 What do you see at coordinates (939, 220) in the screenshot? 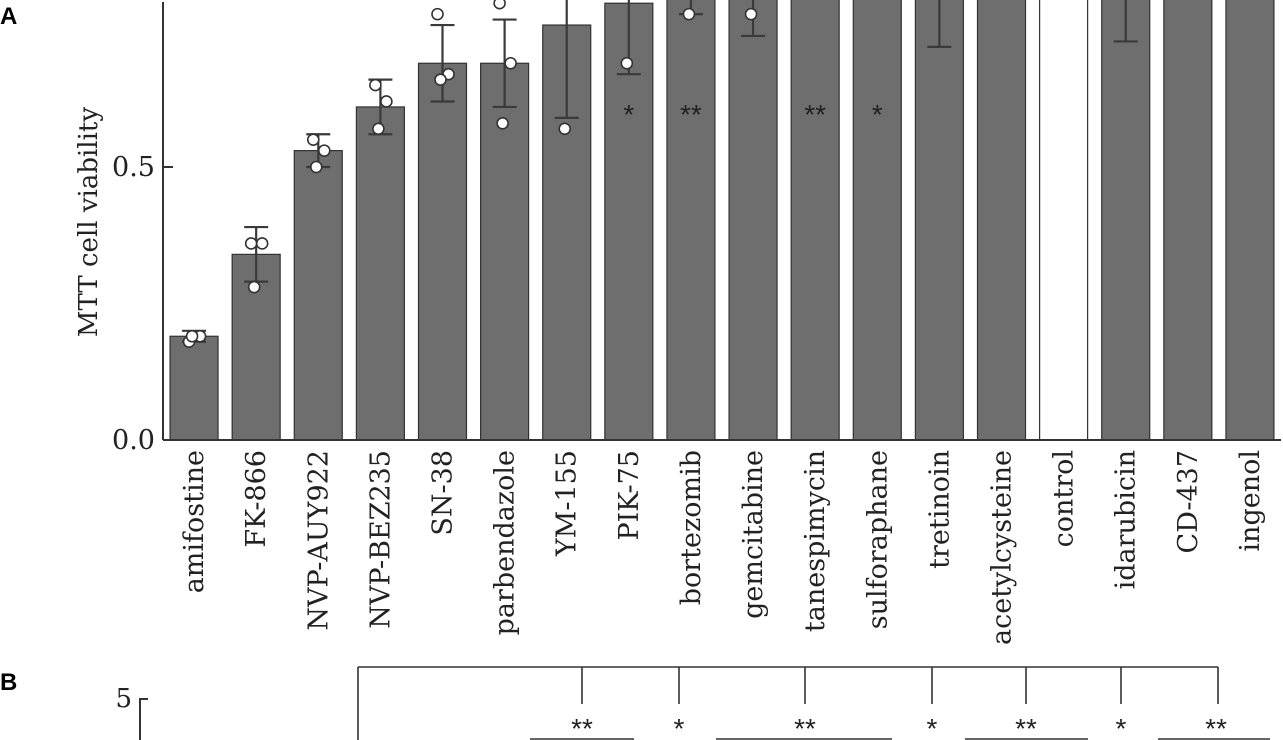
I see `bar-tretinoin` at bounding box center [939, 220].